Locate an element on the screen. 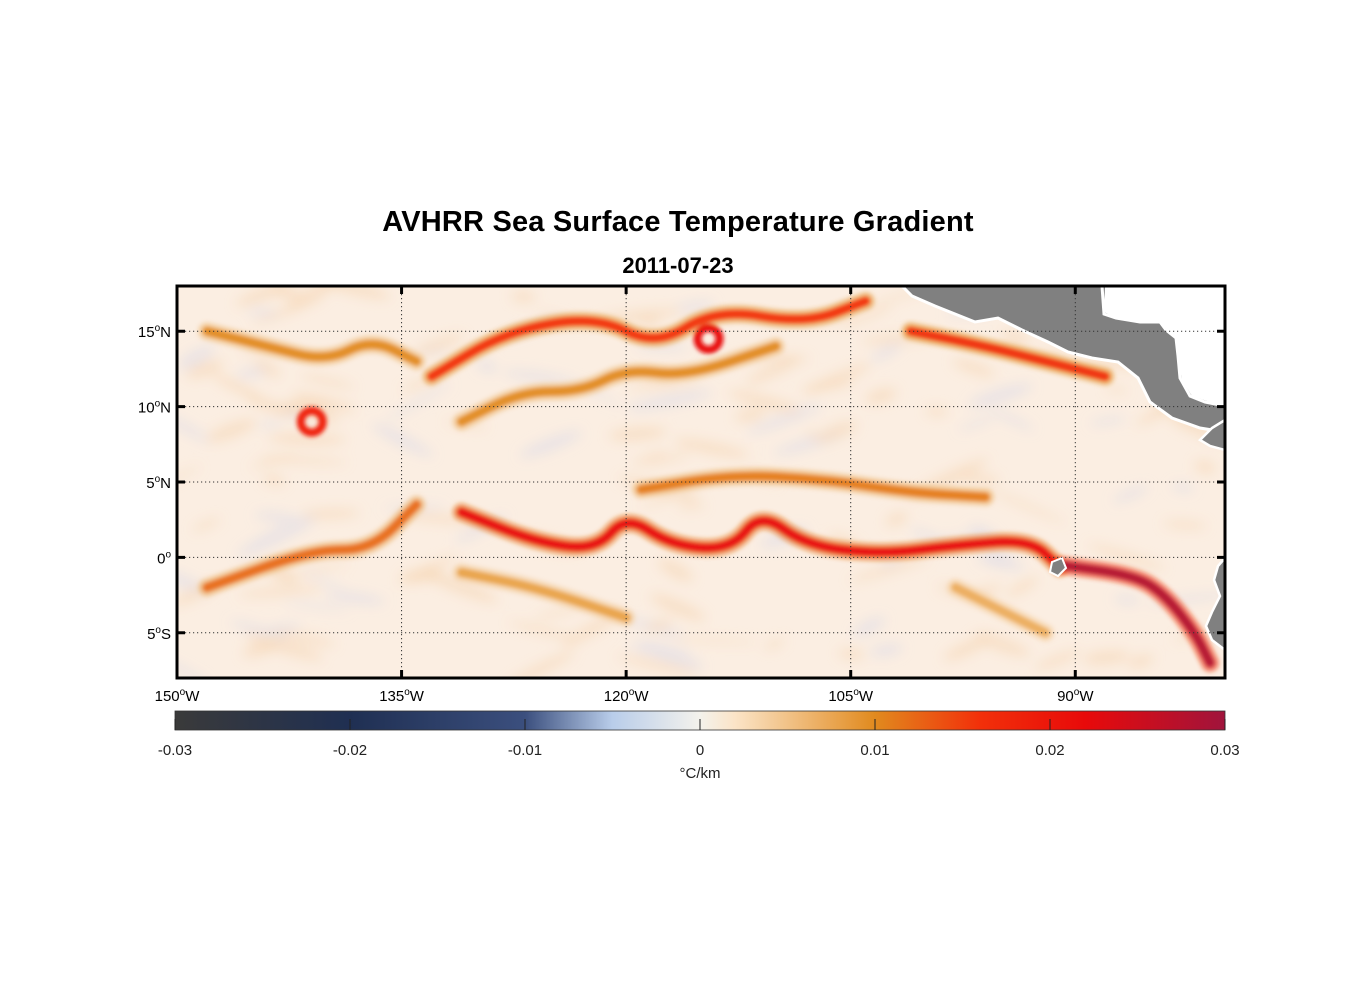 This screenshot has width=1356, height=1000. colorbar-tick-label: -0.03 is located at coordinates (175, 750).